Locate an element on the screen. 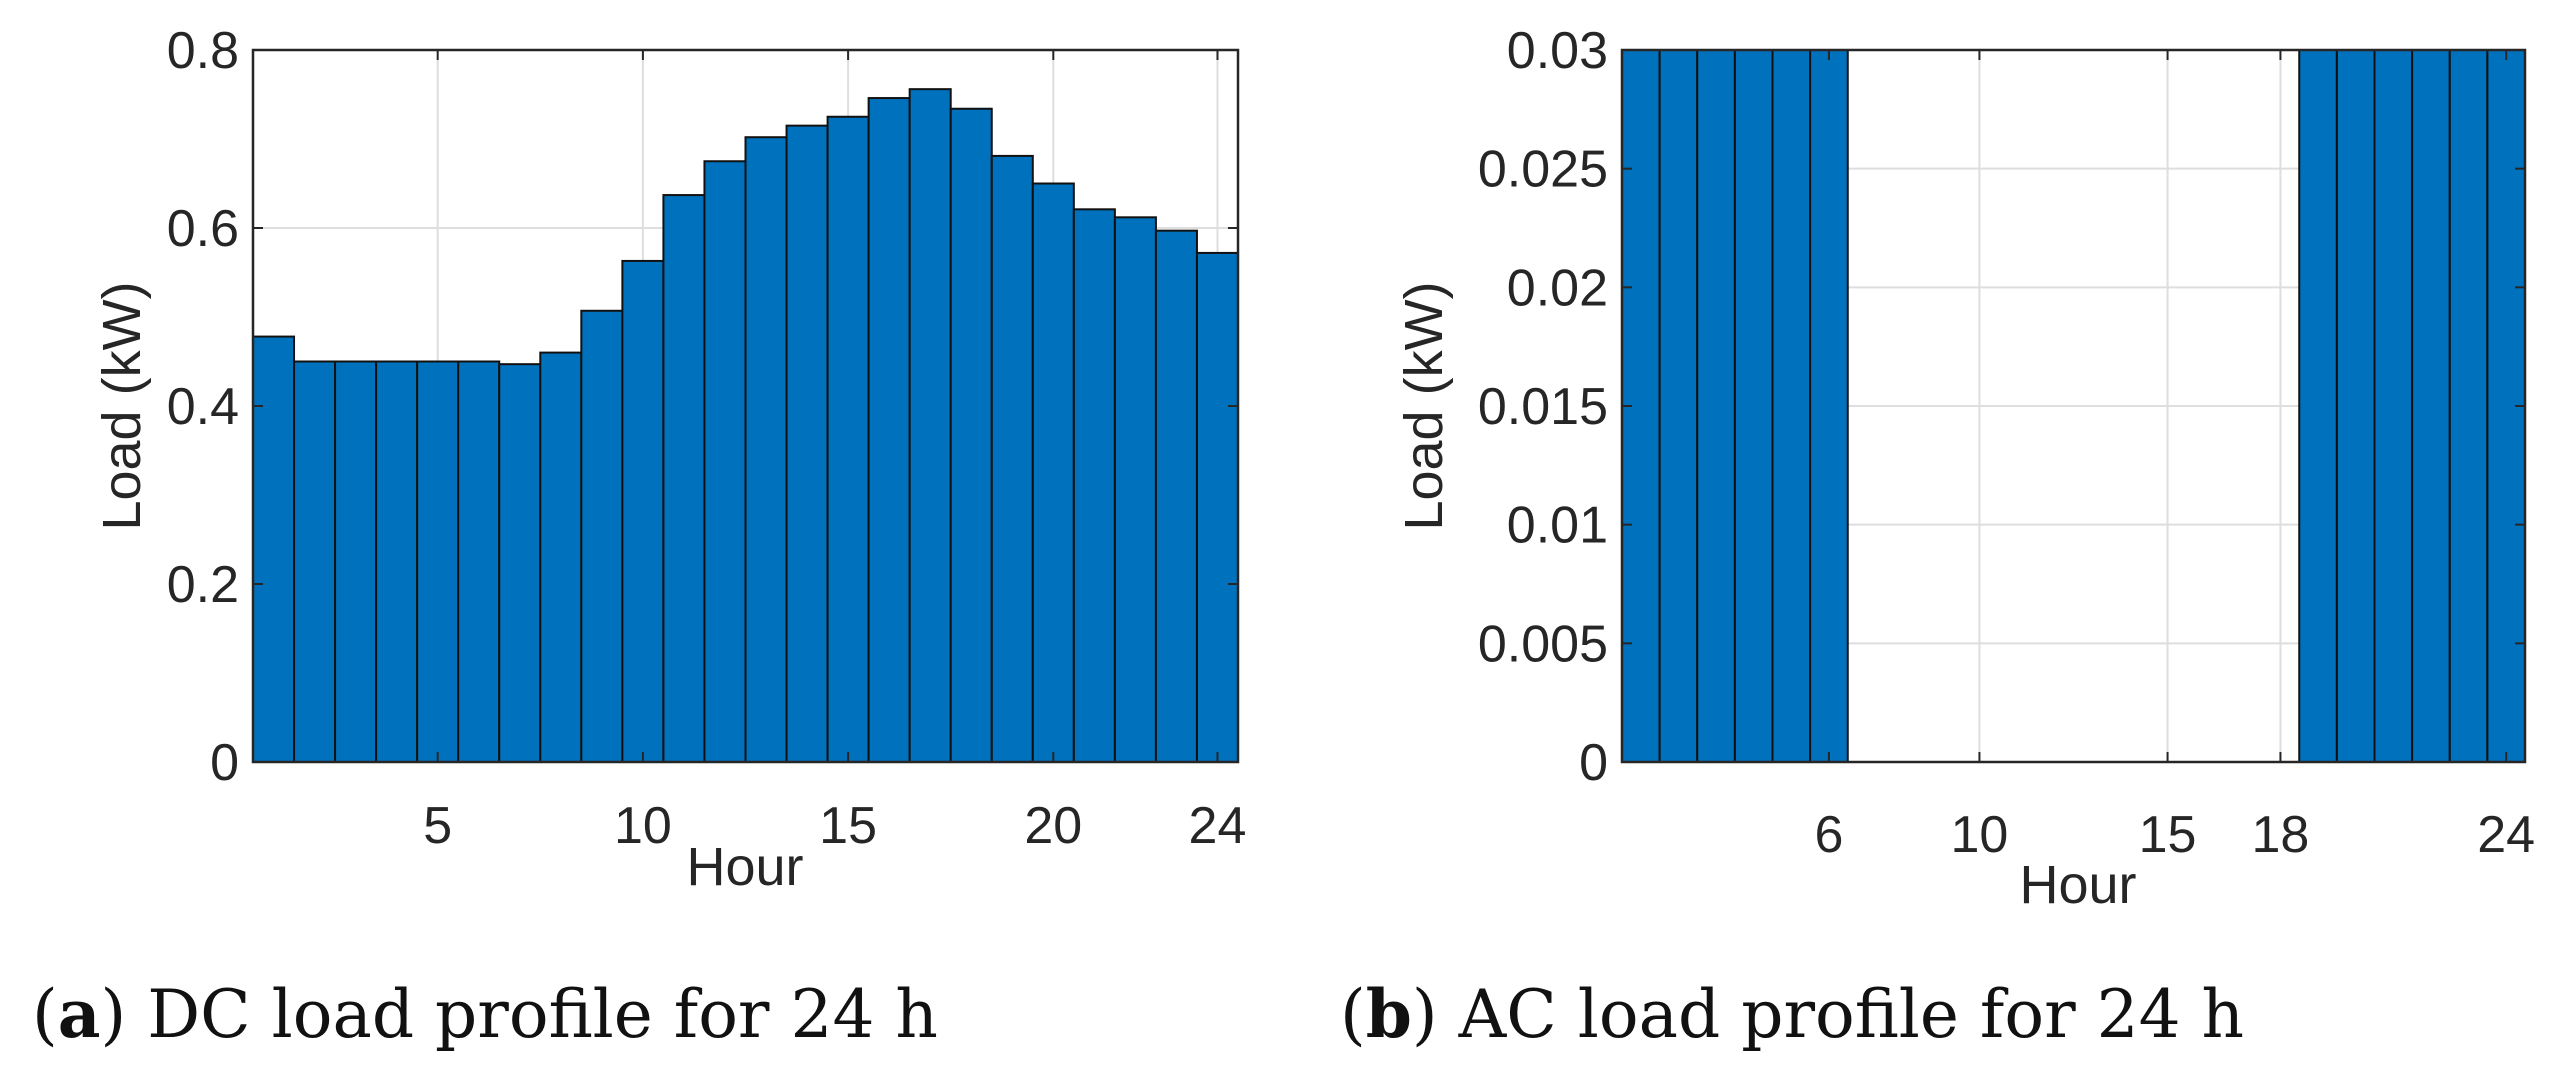 Image resolution: width=2560 pixels, height=1079 pixels. y-tick-label: 0.01 is located at coordinates (1557, 526).